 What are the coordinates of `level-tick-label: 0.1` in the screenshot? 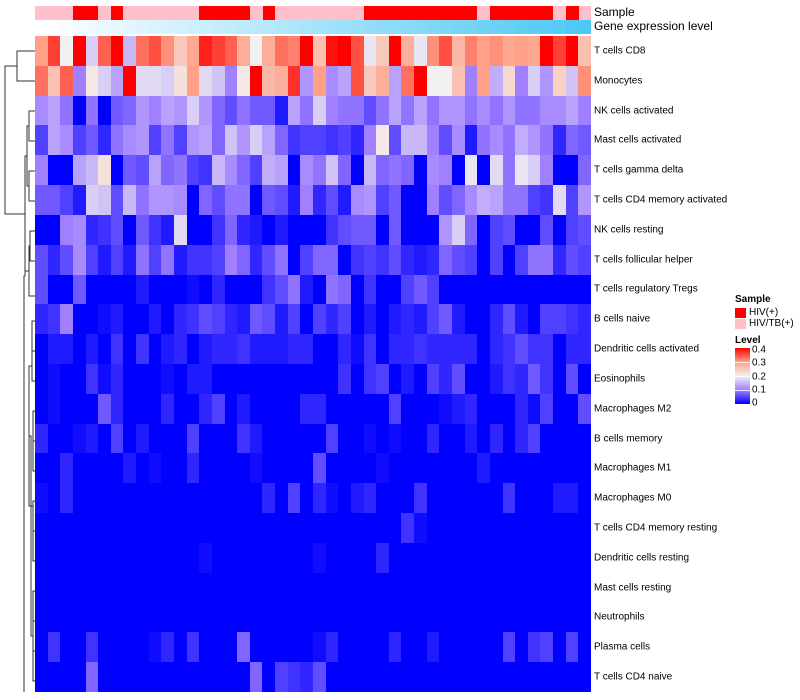 It's located at (759, 390).